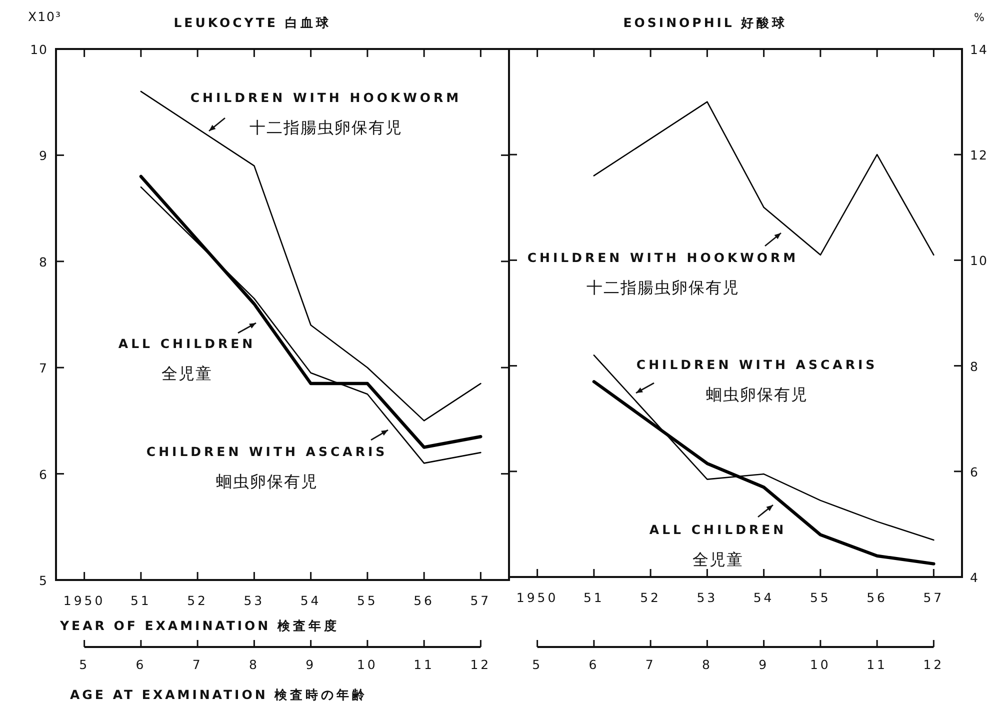  I want to click on y2-axis-title: %, so click(980, 17).